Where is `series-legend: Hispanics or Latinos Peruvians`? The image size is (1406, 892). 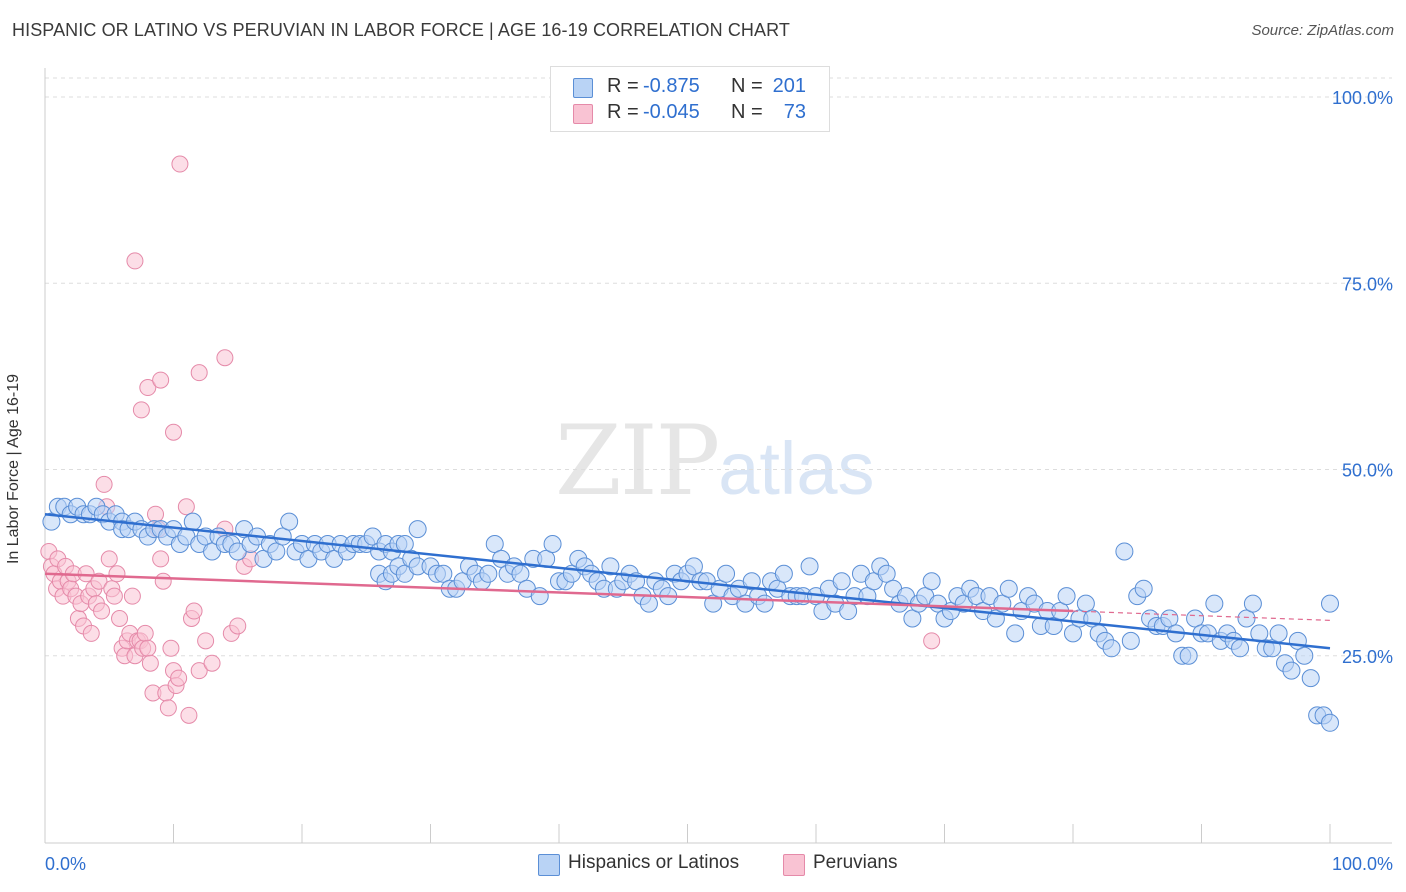
series-legend: Hispanics or Latinos Peruvians is located at coordinates (703, 865).